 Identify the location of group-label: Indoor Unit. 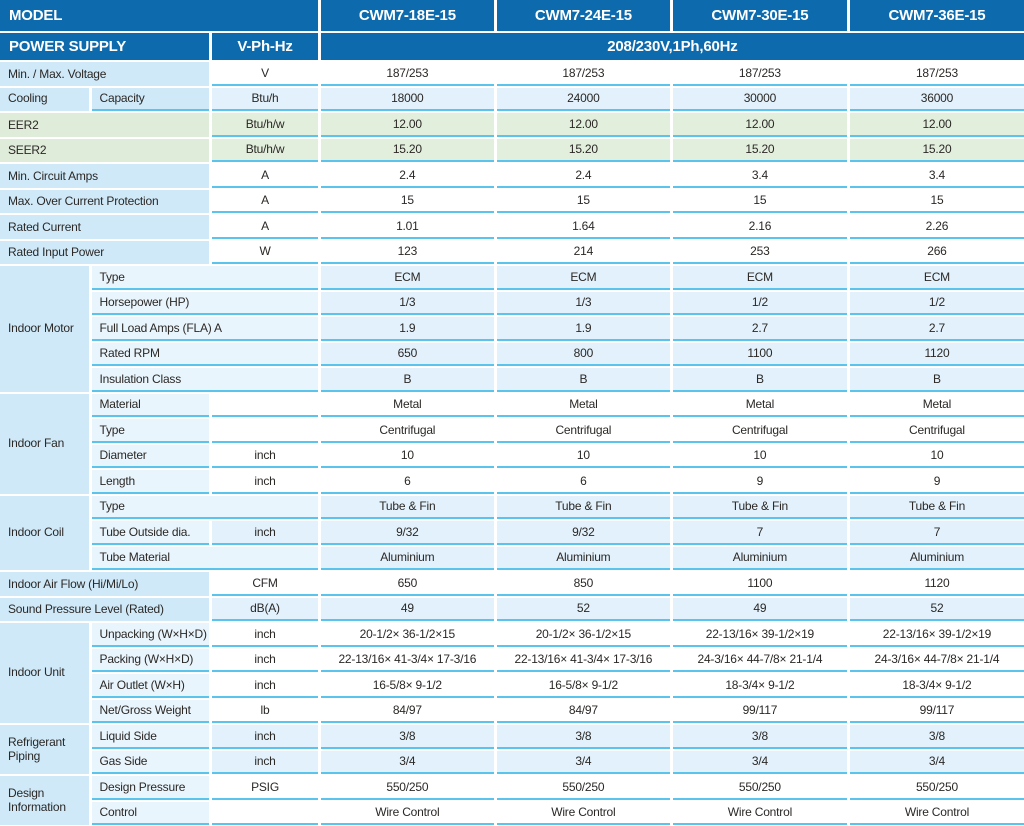
(44, 673).